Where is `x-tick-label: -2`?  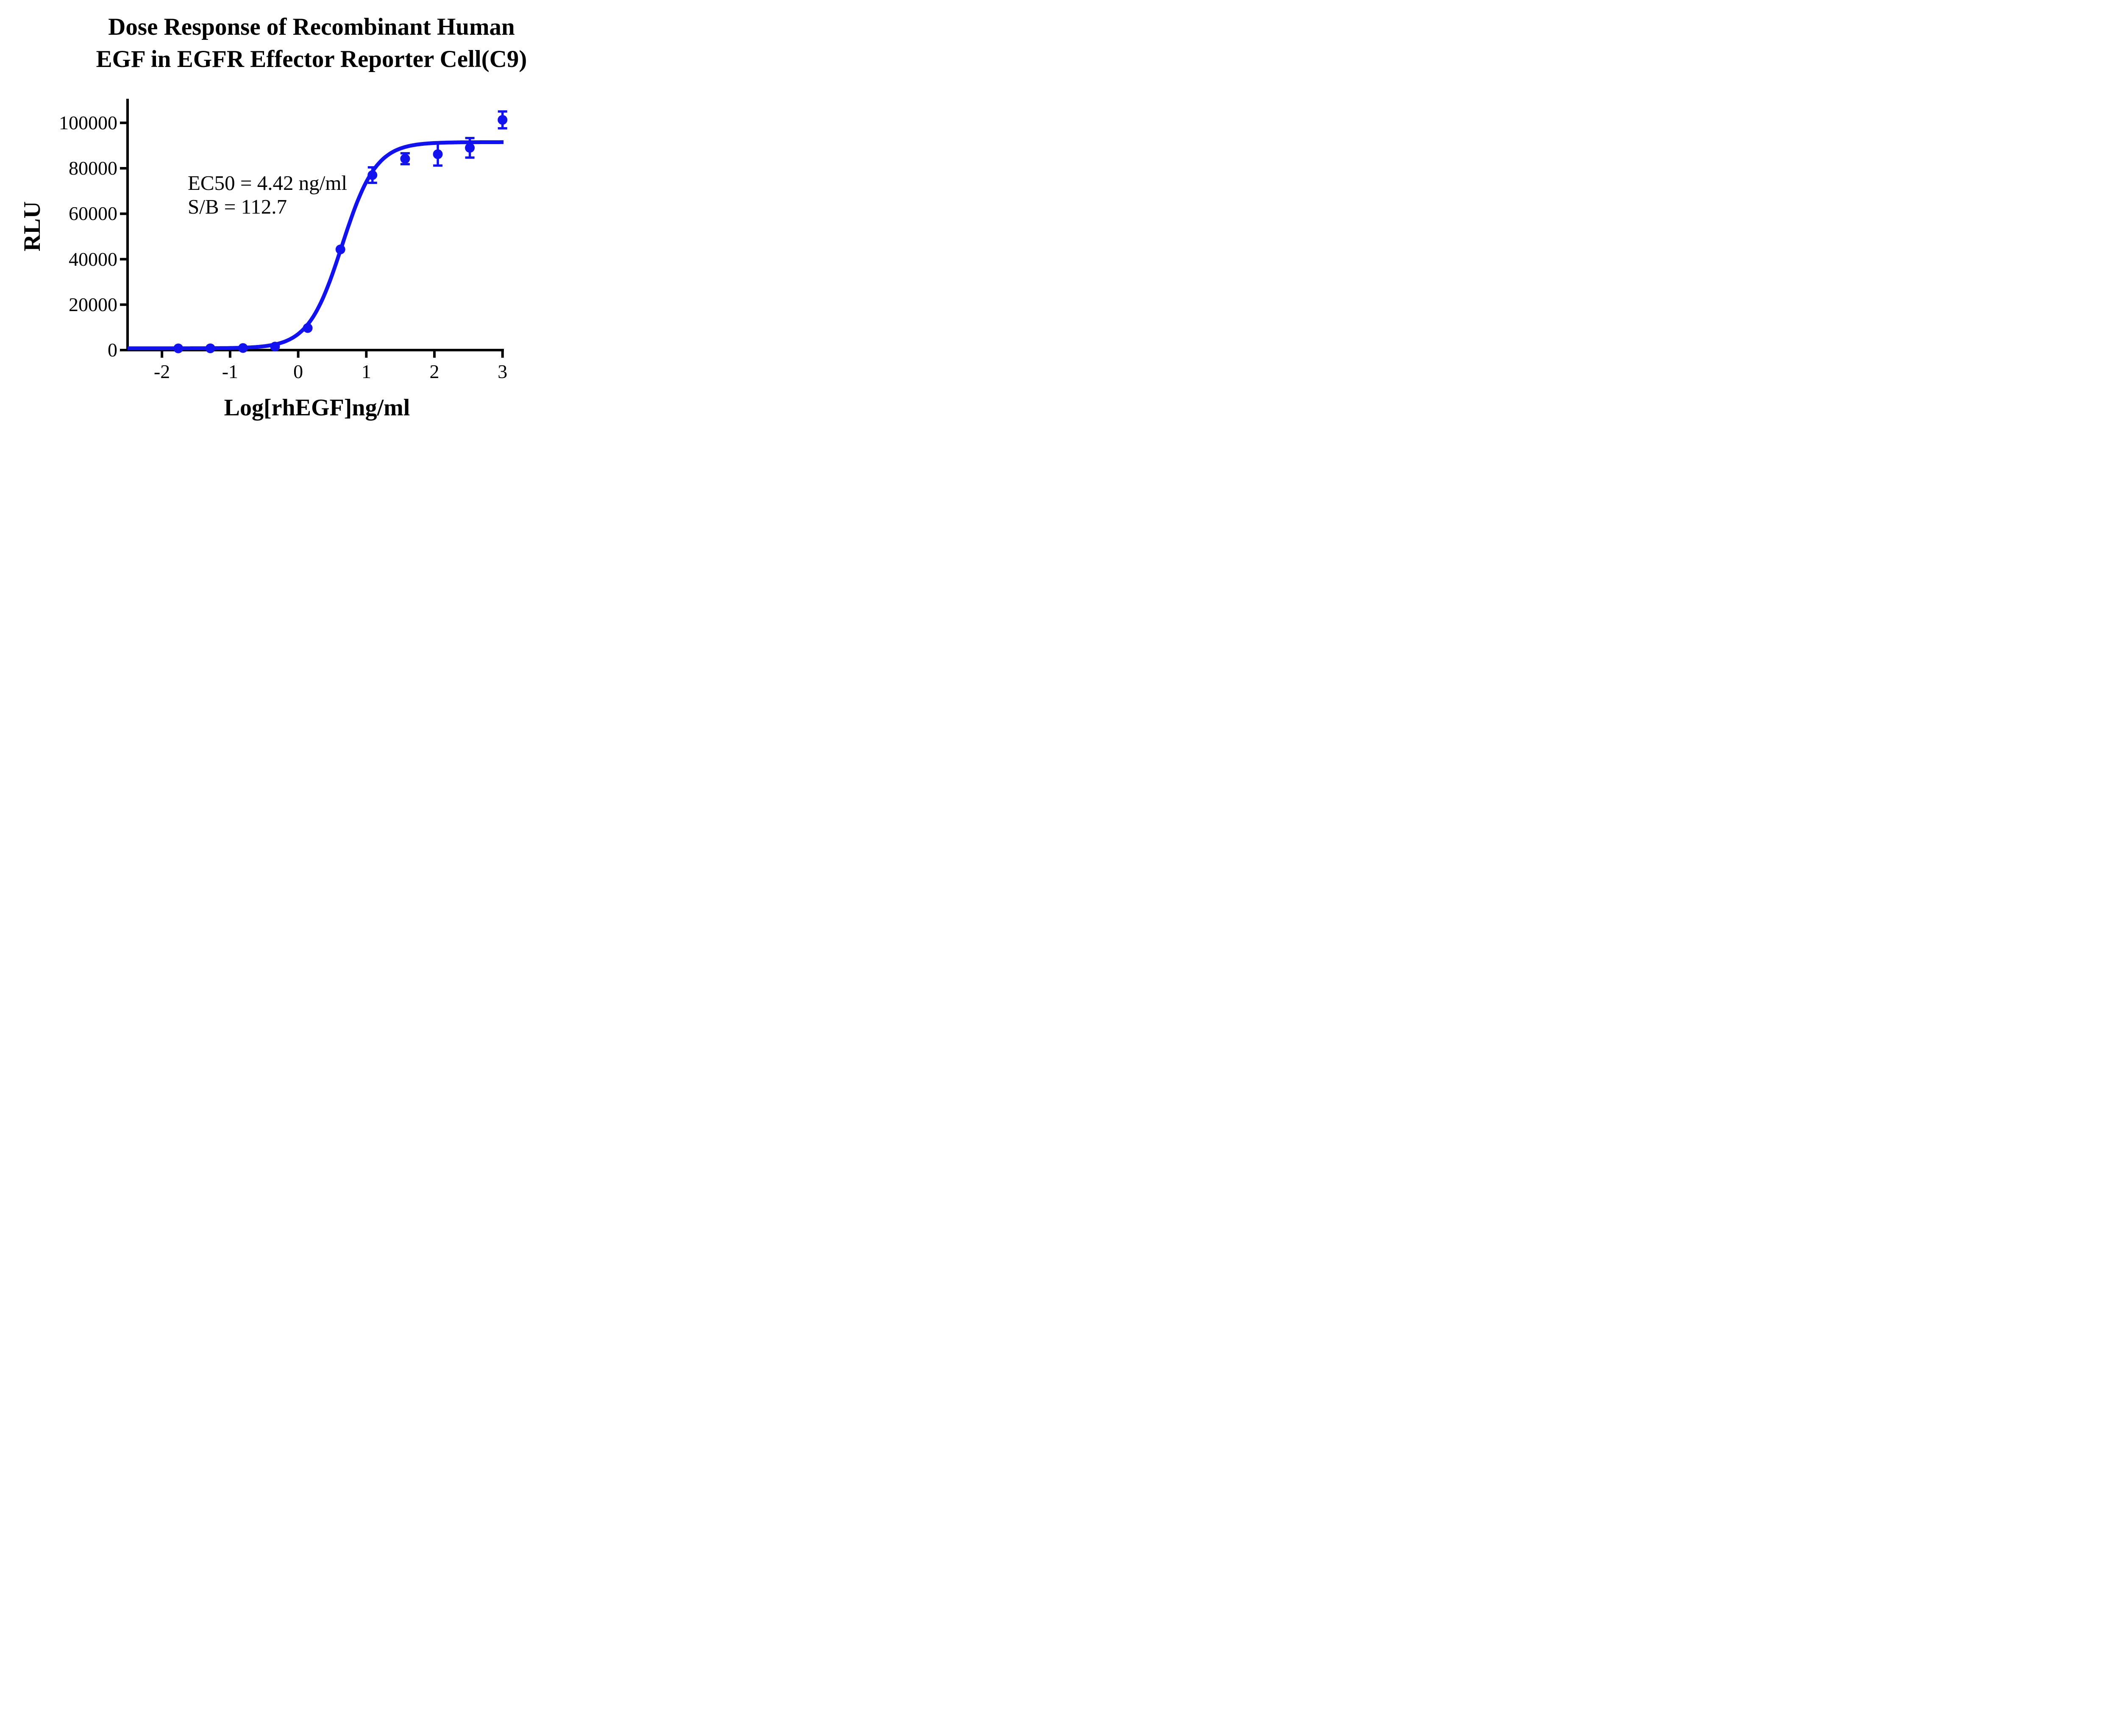 x-tick-label: -2 is located at coordinates (162, 371).